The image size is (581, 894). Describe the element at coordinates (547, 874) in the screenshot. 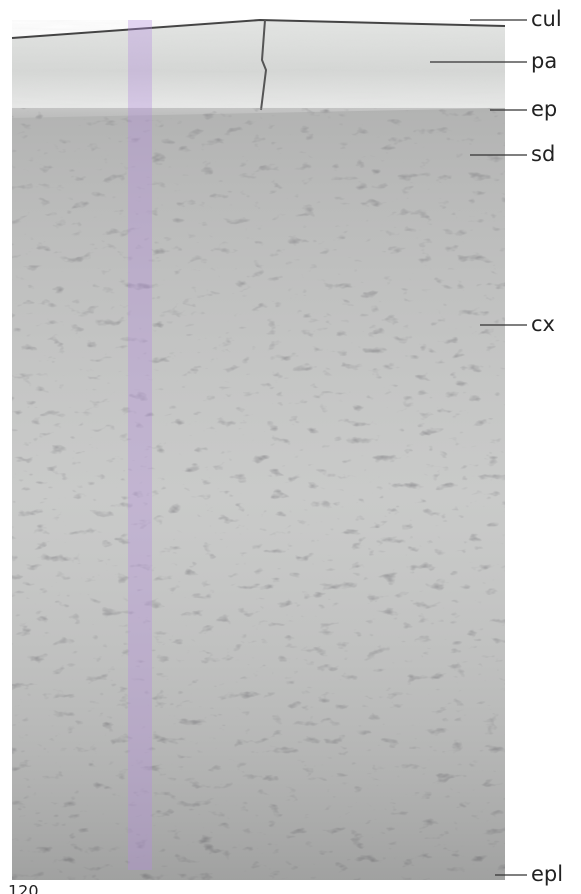

I see `layer-label: epl` at that location.